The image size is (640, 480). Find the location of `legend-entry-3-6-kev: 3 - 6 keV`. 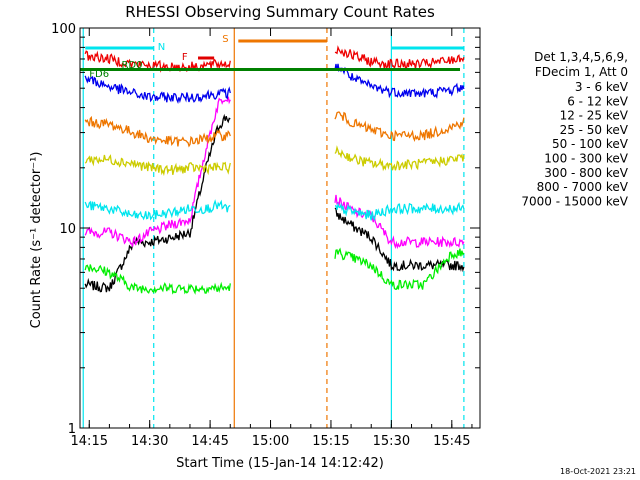

legend-entry-3-6-kev: 3 - 6 keV is located at coordinates (602, 87).